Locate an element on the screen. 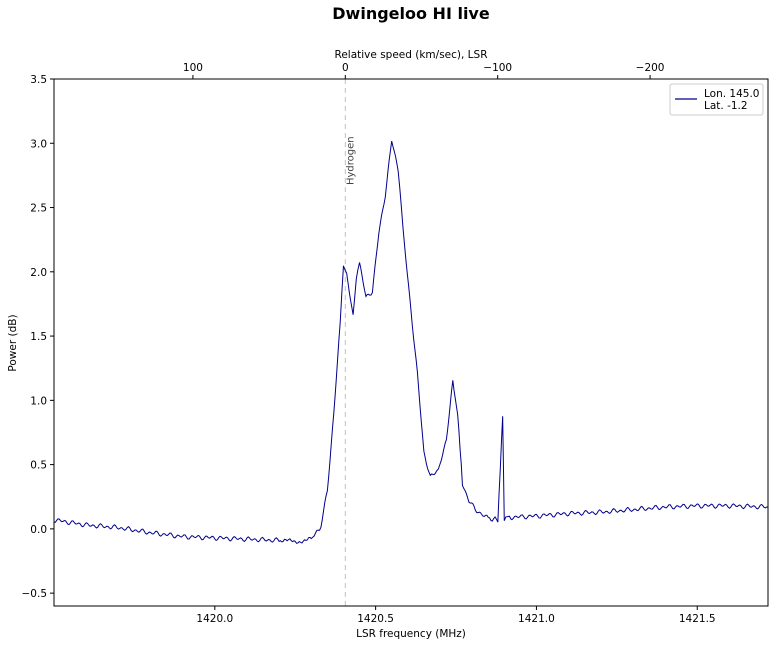 This screenshot has height=646, width=775. legend: Lon. 145.0 Lat. -1.2 is located at coordinates (716, 99).